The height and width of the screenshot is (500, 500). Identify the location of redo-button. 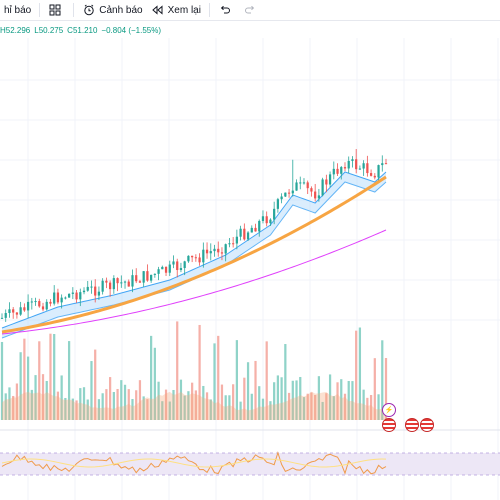
(251, 10).